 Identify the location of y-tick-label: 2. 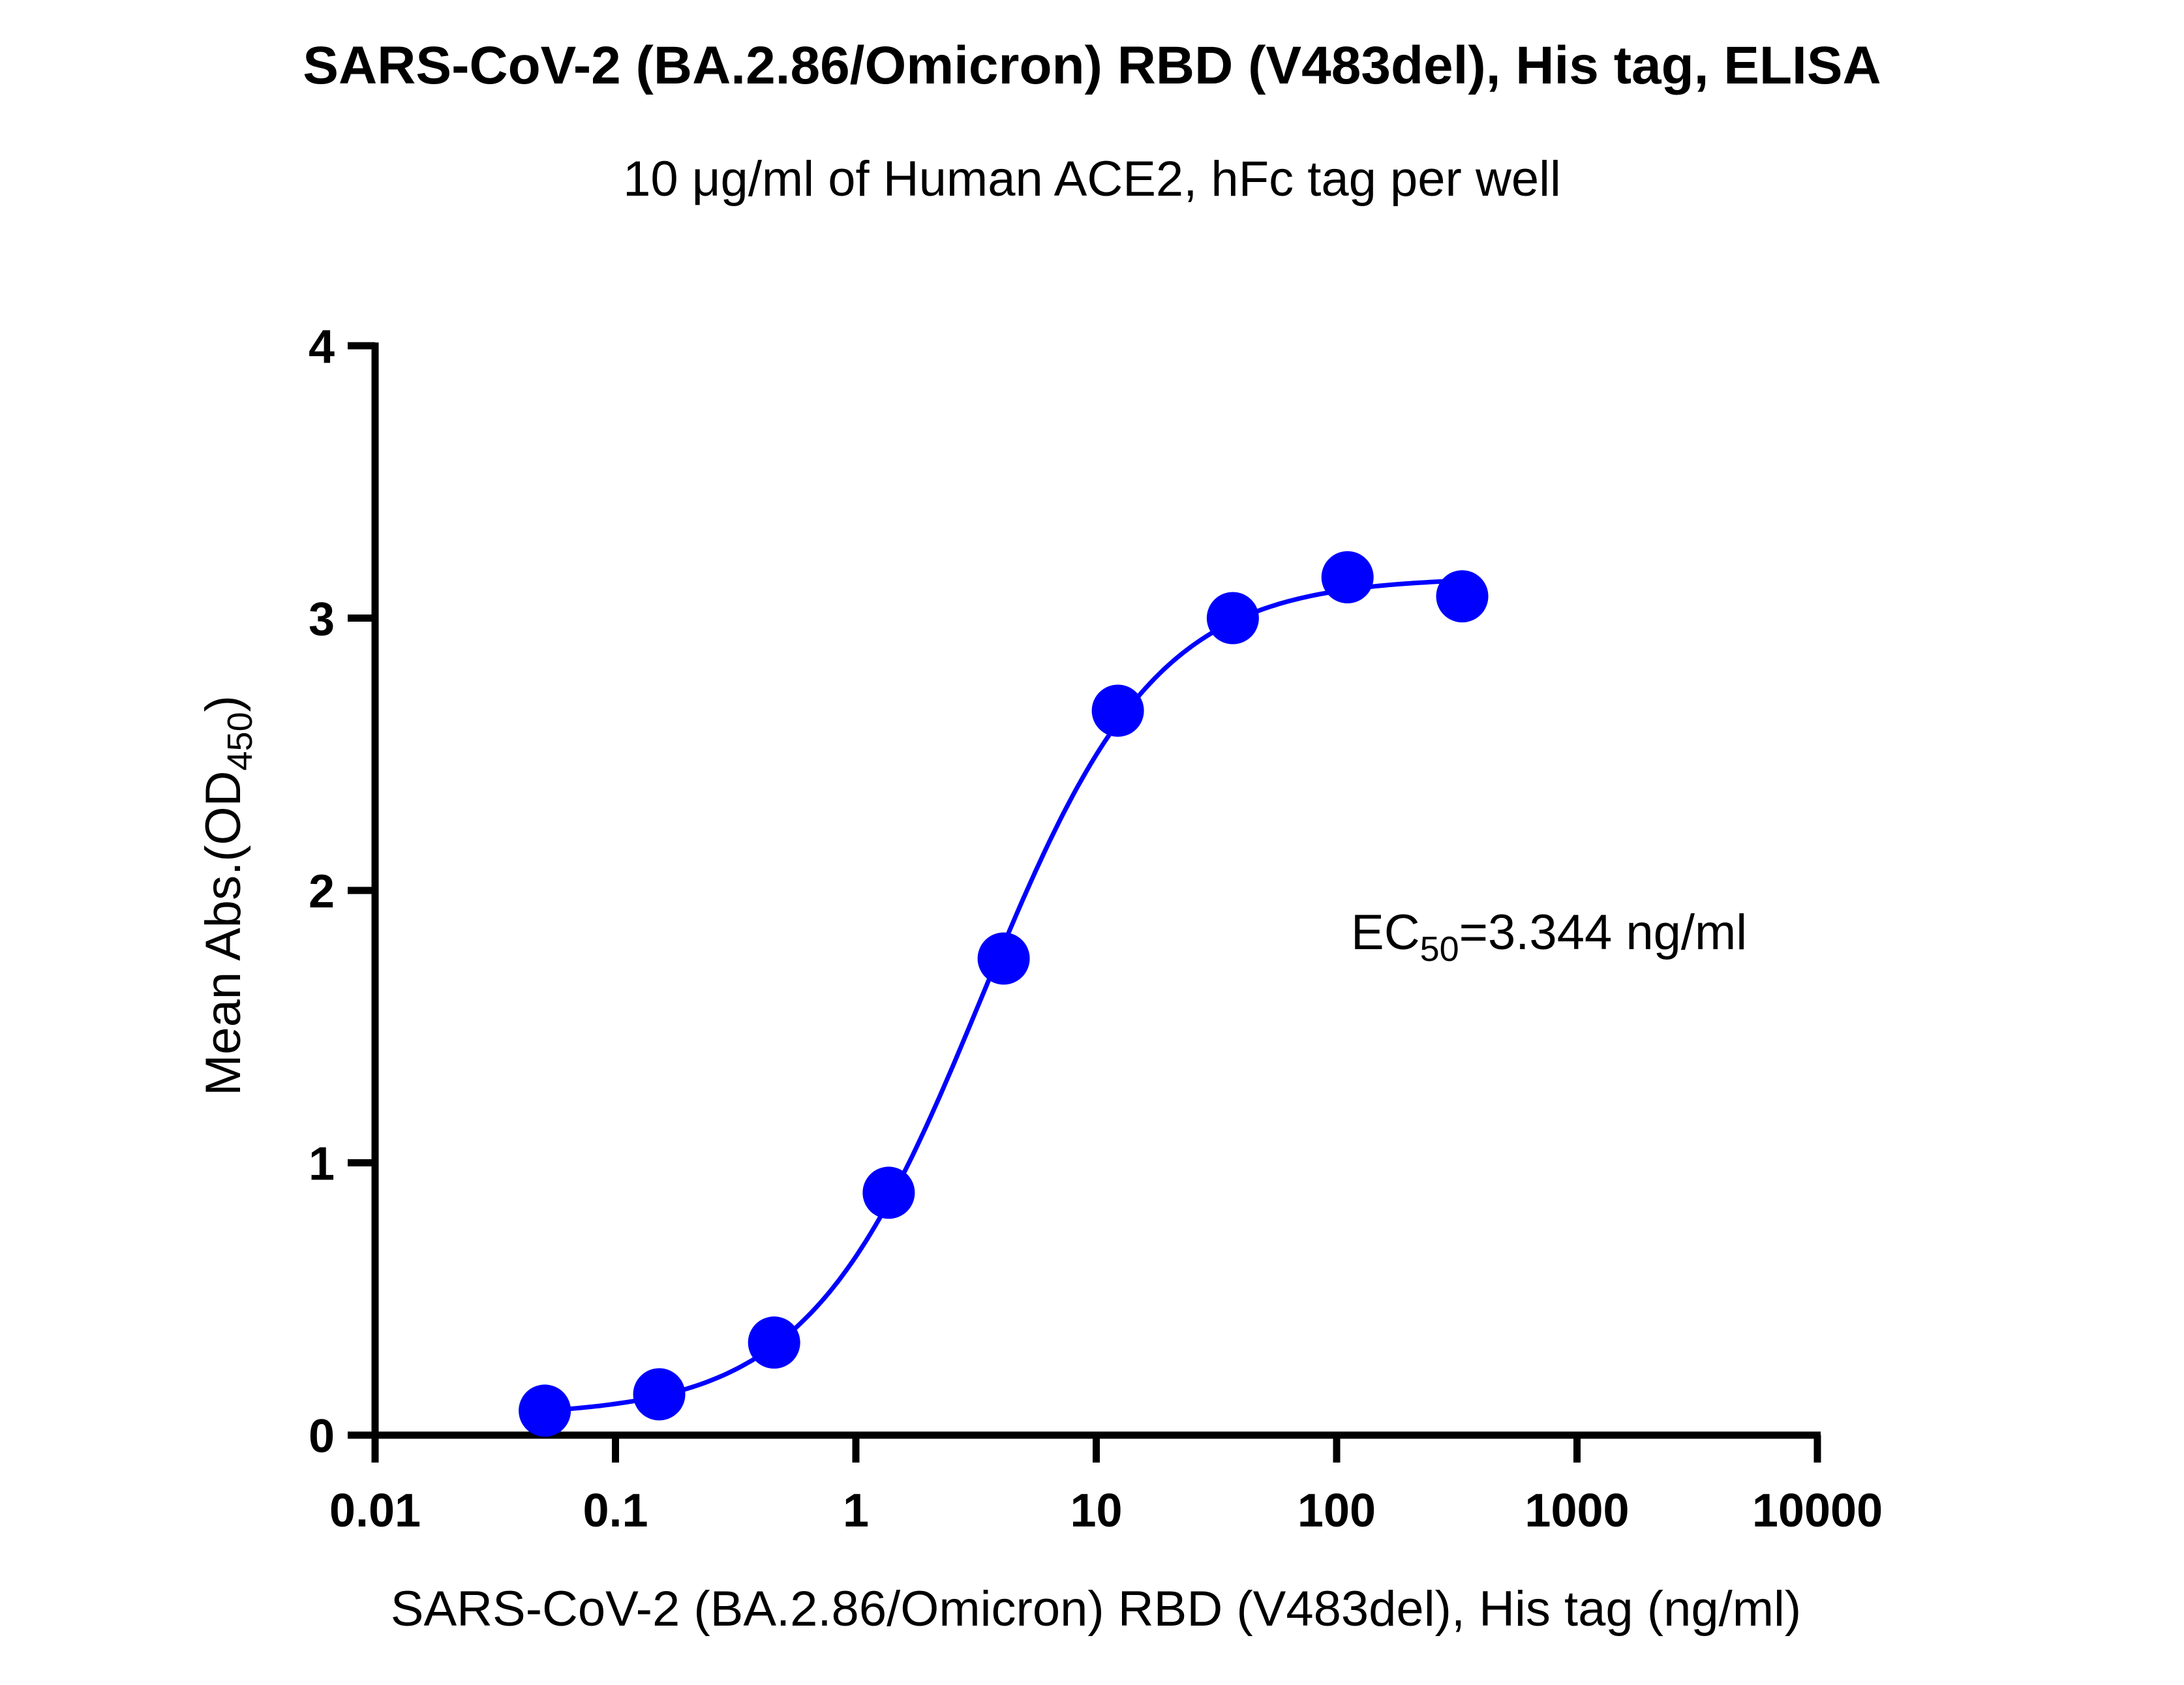
(322, 892).